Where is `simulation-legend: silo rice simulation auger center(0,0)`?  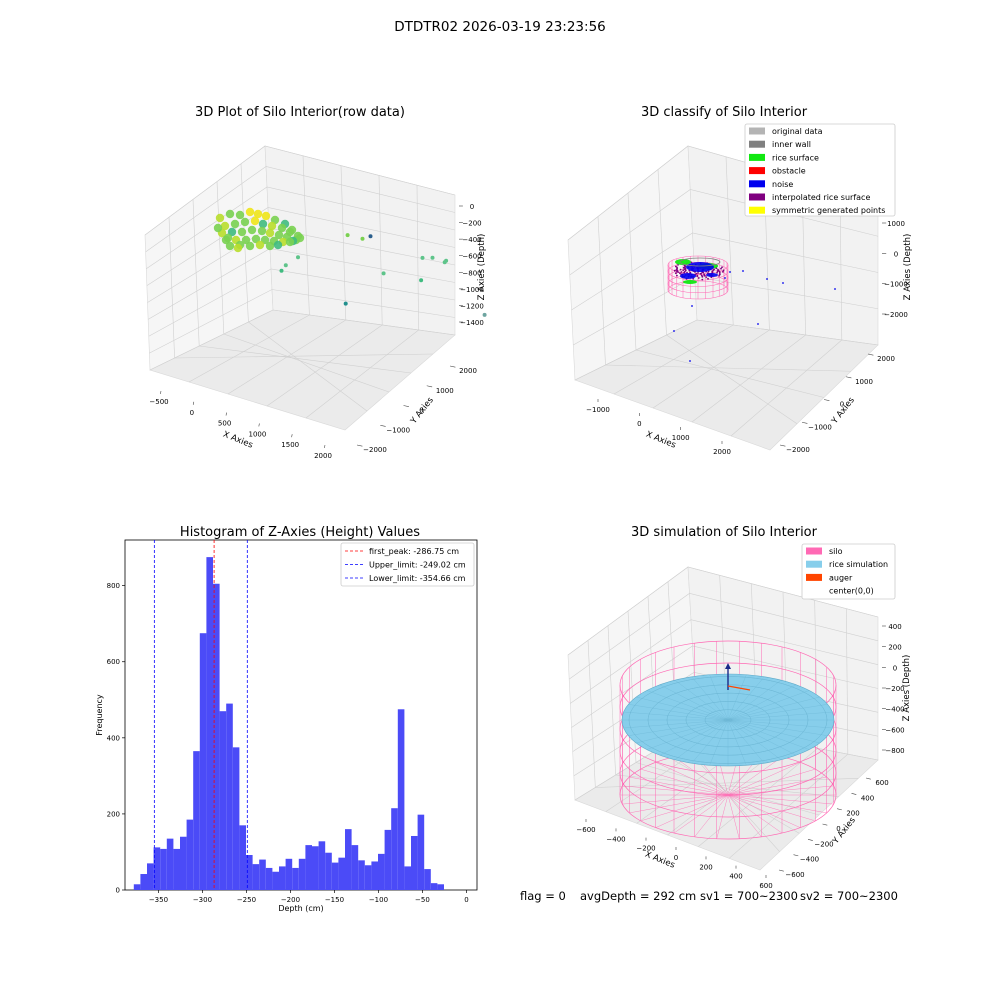 simulation-legend: silo rice simulation auger center(0,0) is located at coordinates (848, 571).